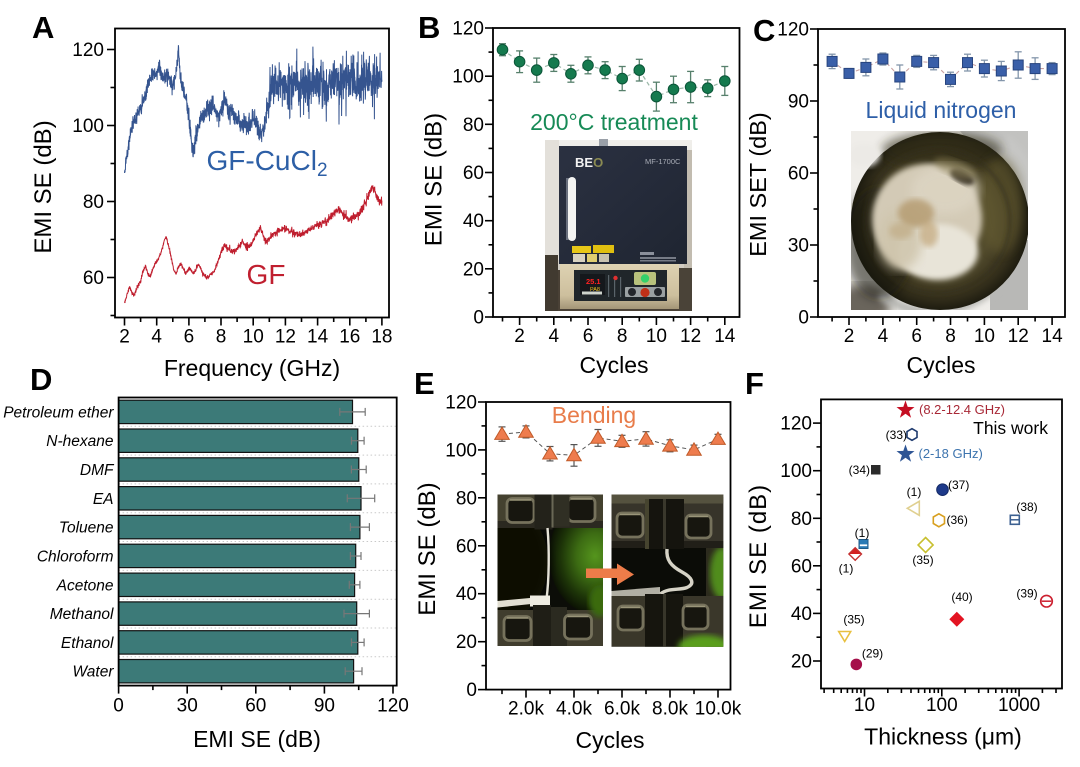  What do you see at coordinates (349, 337) in the screenshot?
I see `svg-text: 16` at bounding box center [349, 337].